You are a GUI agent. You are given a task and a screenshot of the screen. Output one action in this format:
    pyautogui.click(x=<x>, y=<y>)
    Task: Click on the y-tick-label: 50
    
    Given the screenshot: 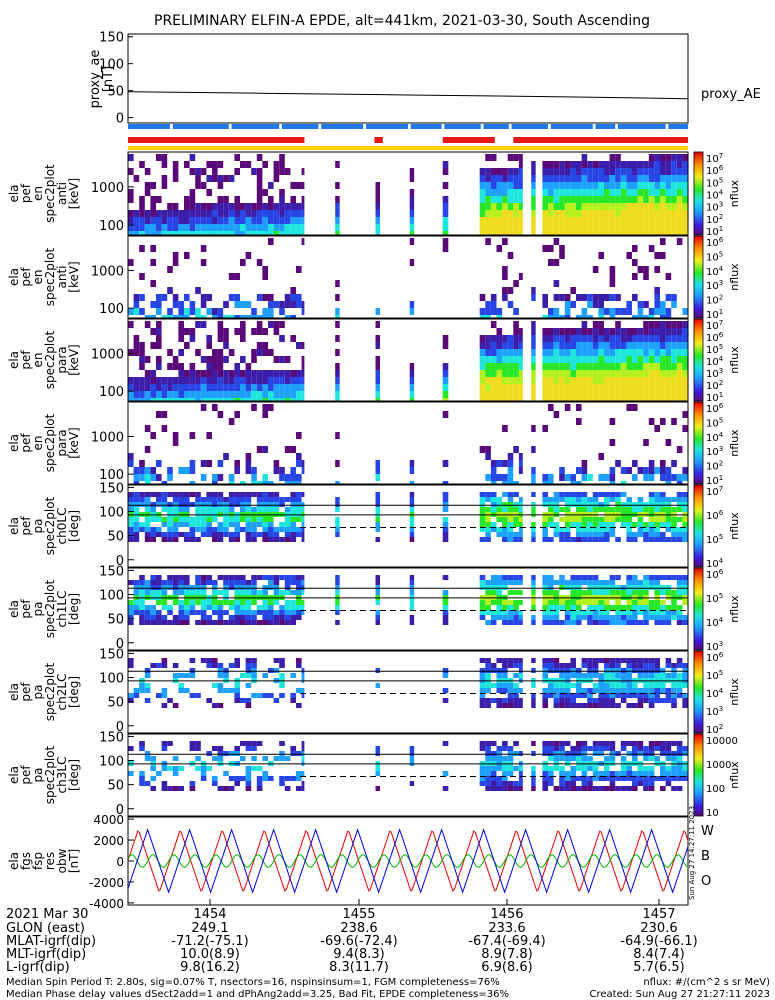 What is the action you would take?
    pyautogui.click(x=115, y=703)
    